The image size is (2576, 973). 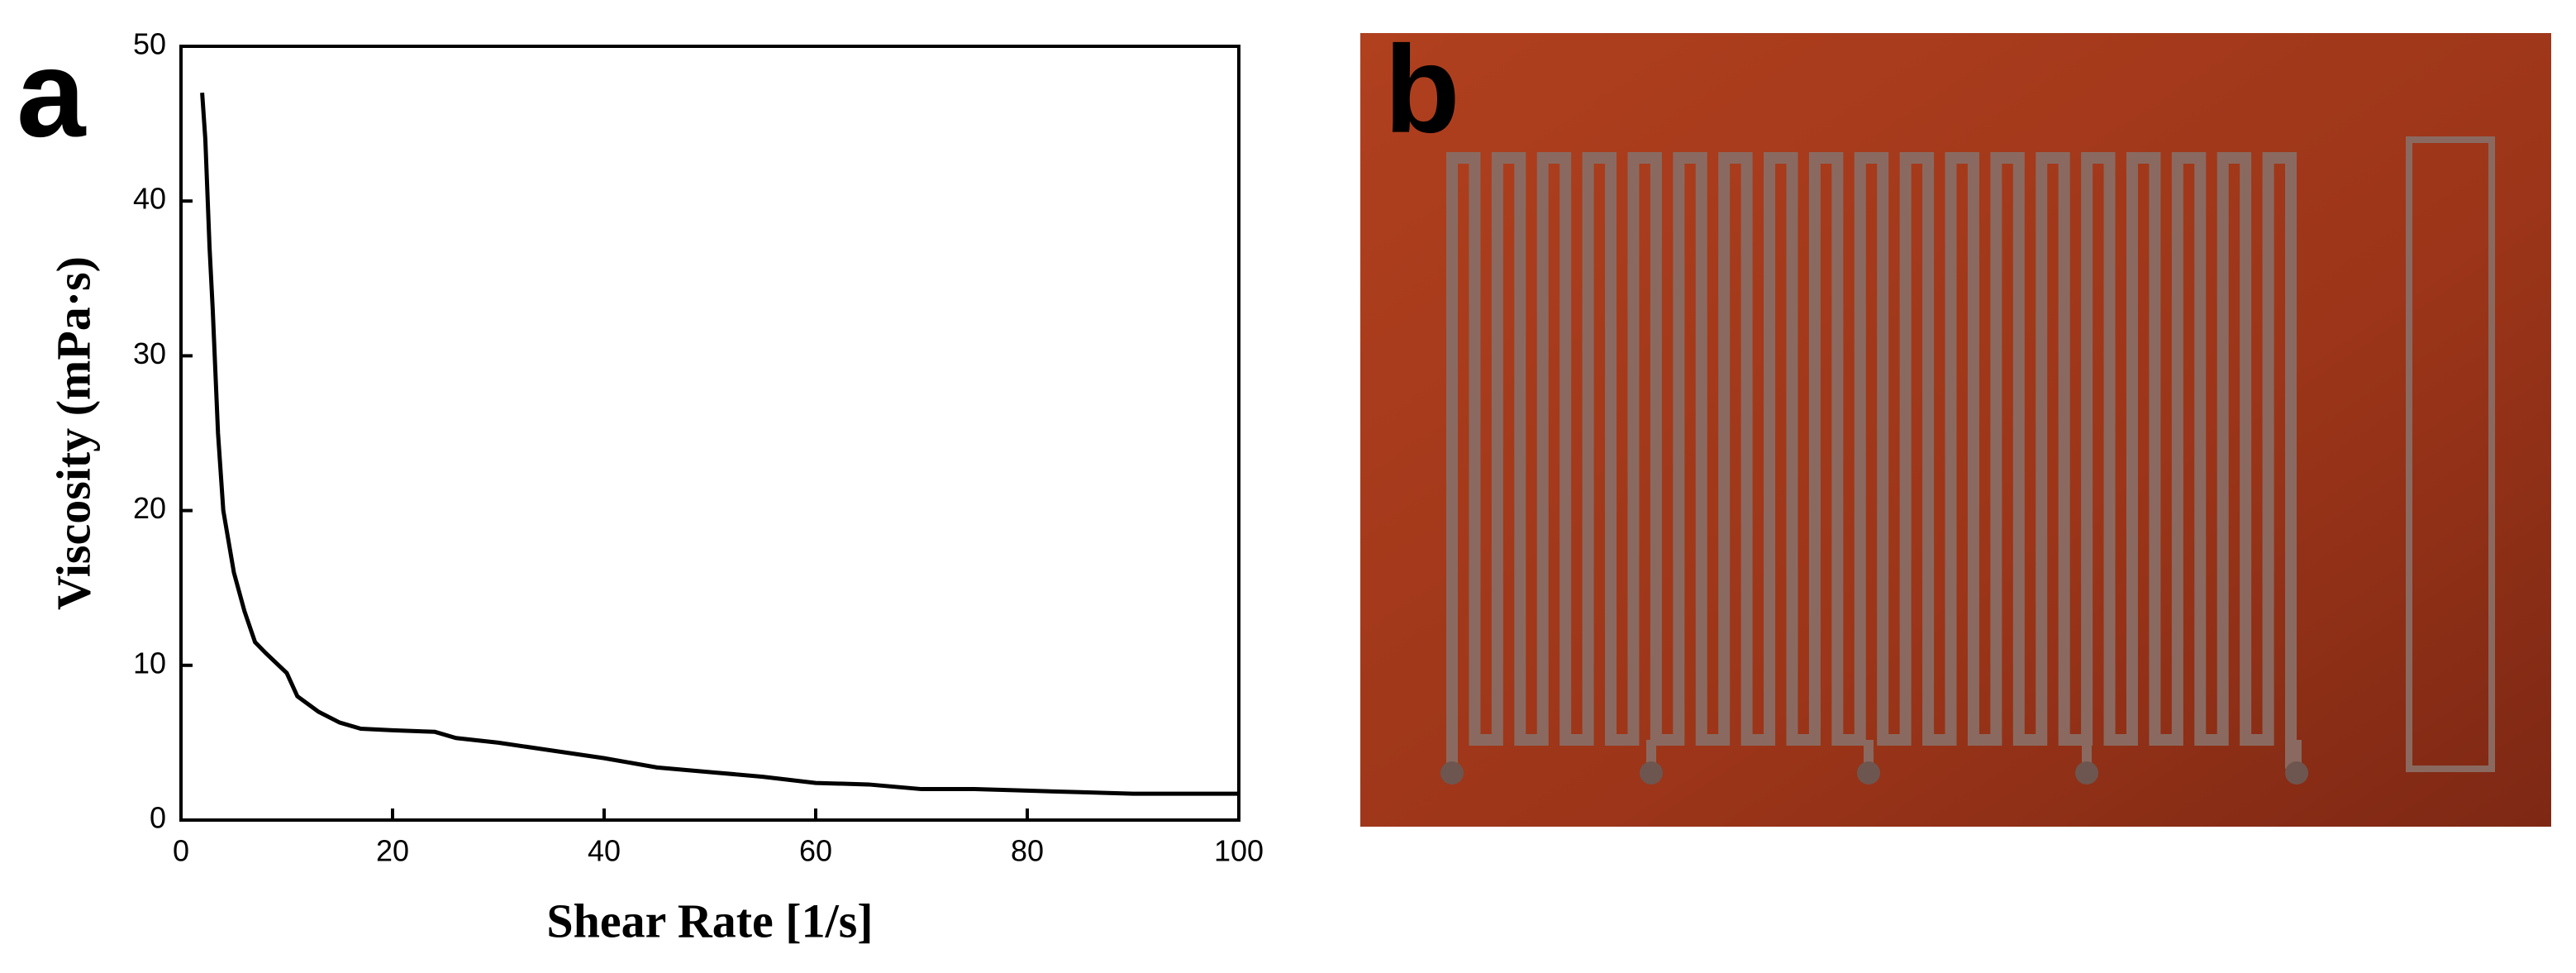 I want to click on y-tick-label: 30, so click(x=150, y=353).